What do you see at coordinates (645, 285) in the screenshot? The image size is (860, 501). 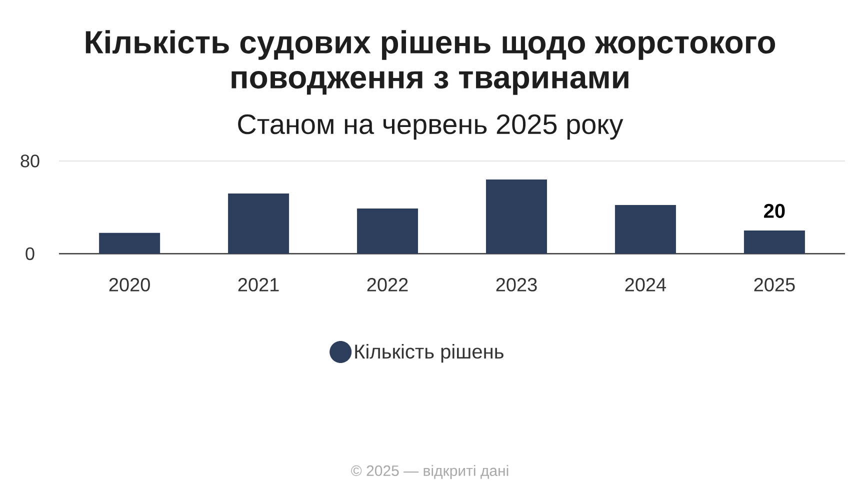 I see `x-tick-label: 2024` at bounding box center [645, 285].